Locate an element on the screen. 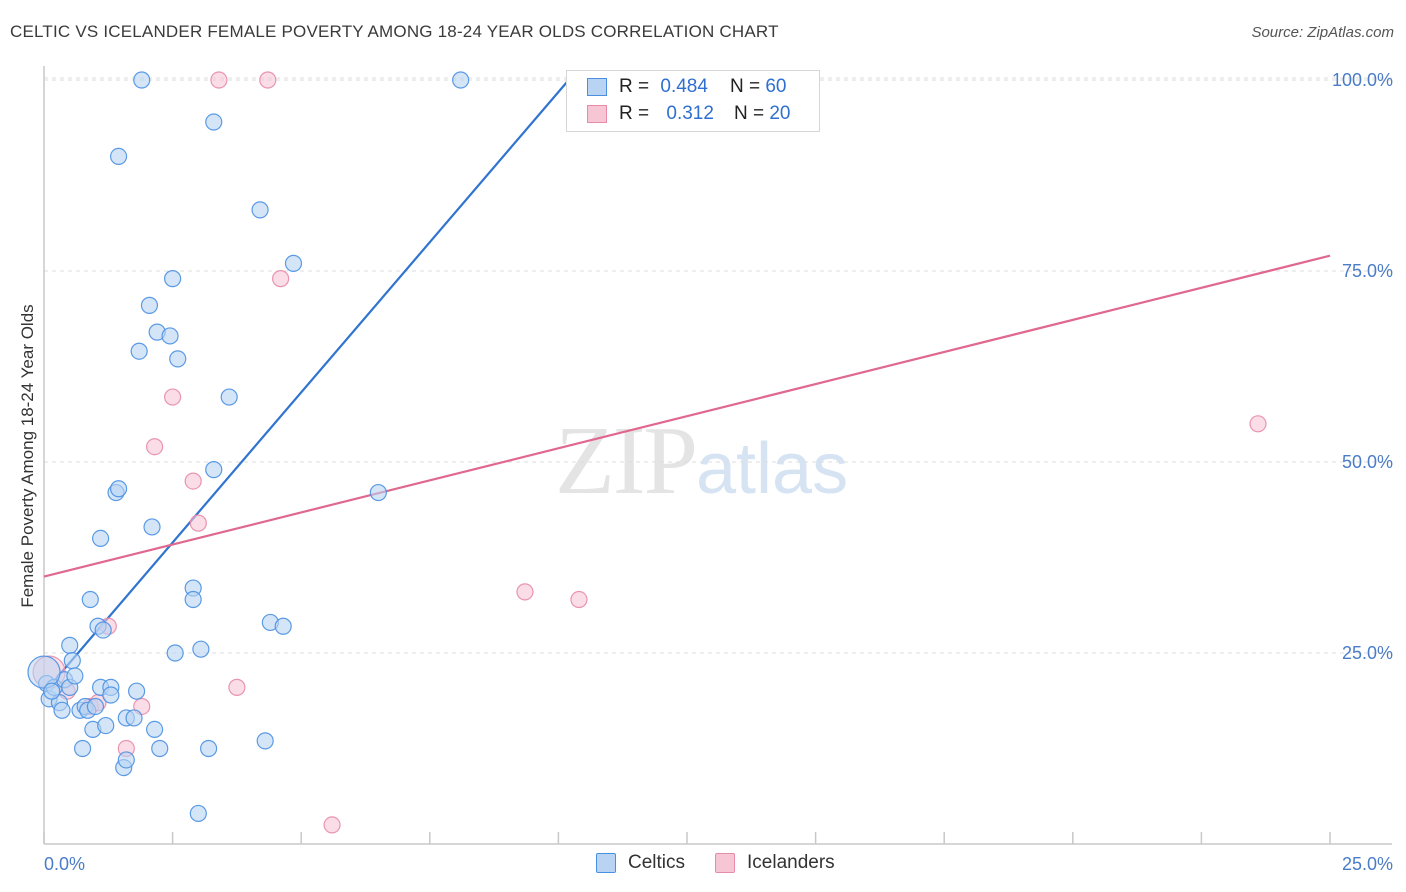  y-tick-label: 50.0% is located at coordinates (1367, 462).